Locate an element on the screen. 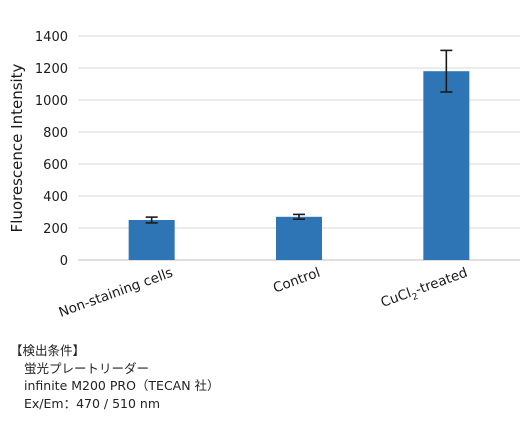  x-tick-label: CuCl2-treated is located at coordinates (425, 289).